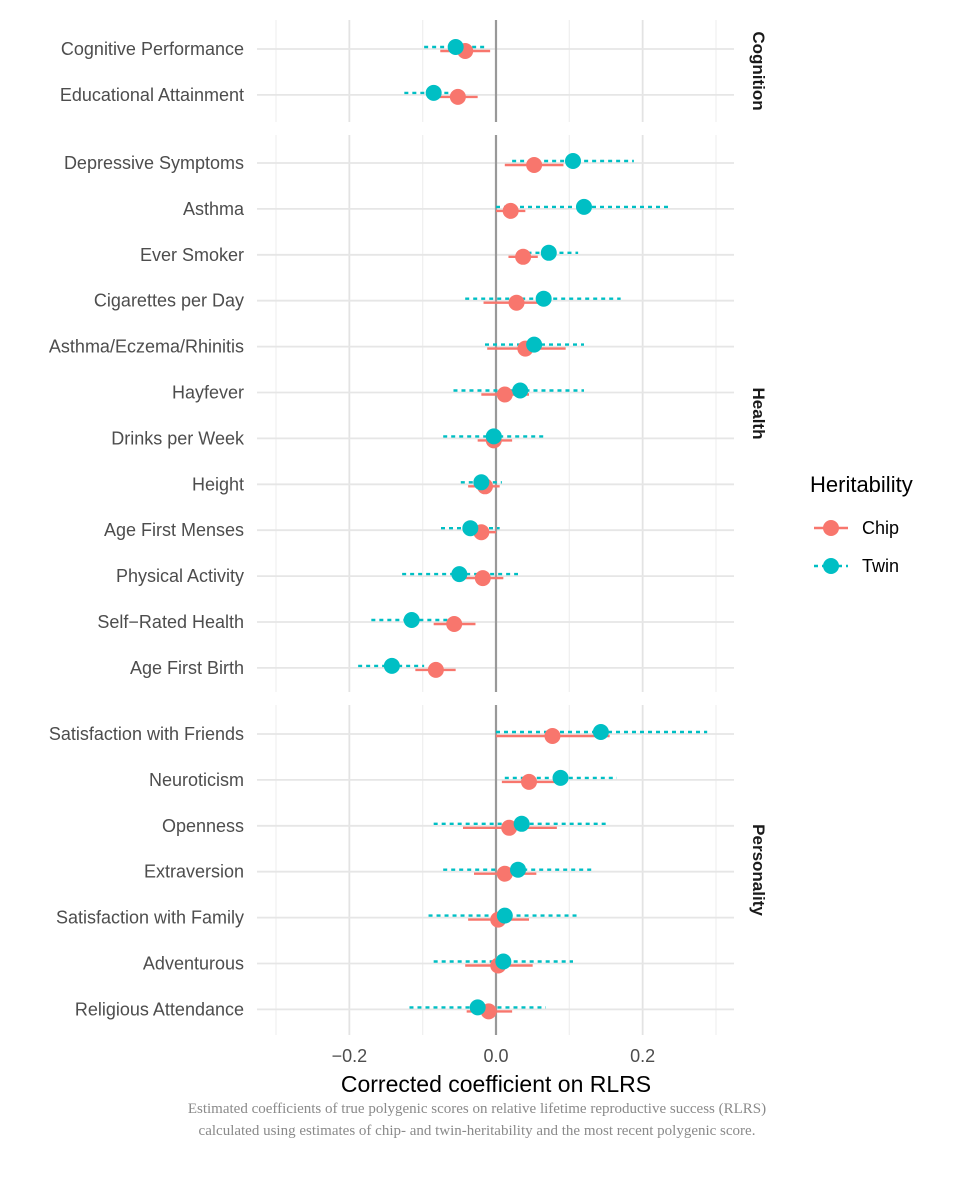 The height and width of the screenshot is (1200, 954). Describe the element at coordinates (276, 49) in the screenshot. I see `trait-row: Cognitive Performance` at that location.